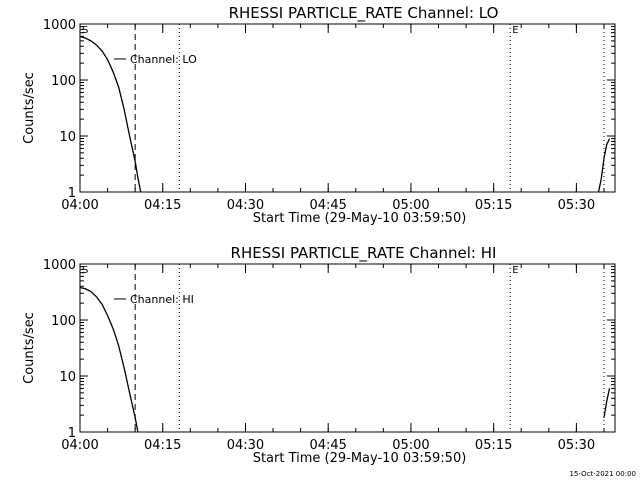 The height and width of the screenshot is (480, 640). Describe the element at coordinates (364, 13) in the screenshot. I see `chart-title: RHESSI PARTICLE_RATE Channel: LO` at that location.